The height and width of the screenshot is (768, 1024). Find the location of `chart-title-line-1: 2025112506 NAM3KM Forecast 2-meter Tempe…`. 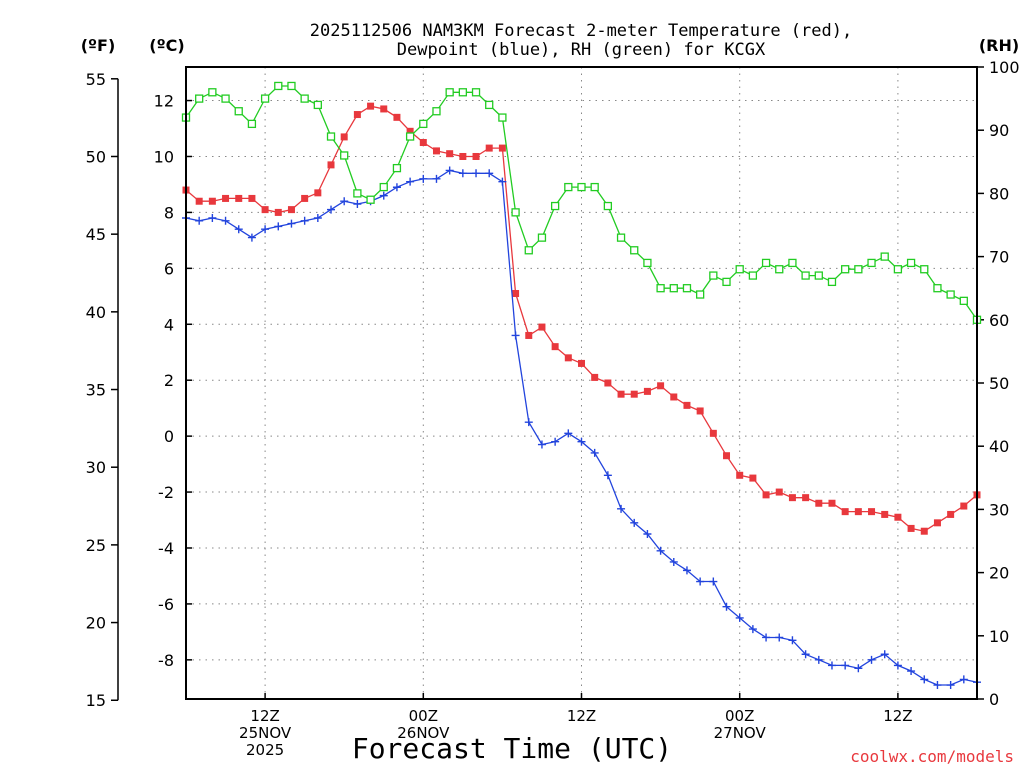

chart-title-line-1: 2025112506 NAM3KM Forecast 2-meter Tempe… is located at coordinates (581, 31).